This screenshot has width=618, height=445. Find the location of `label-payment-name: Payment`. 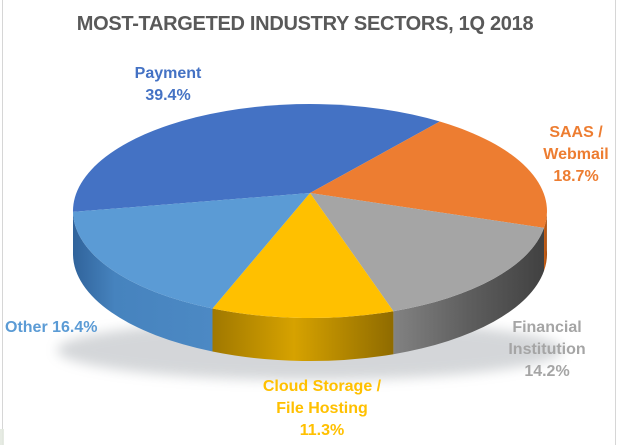

label-payment-name: Payment is located at coordinates (168, 73).